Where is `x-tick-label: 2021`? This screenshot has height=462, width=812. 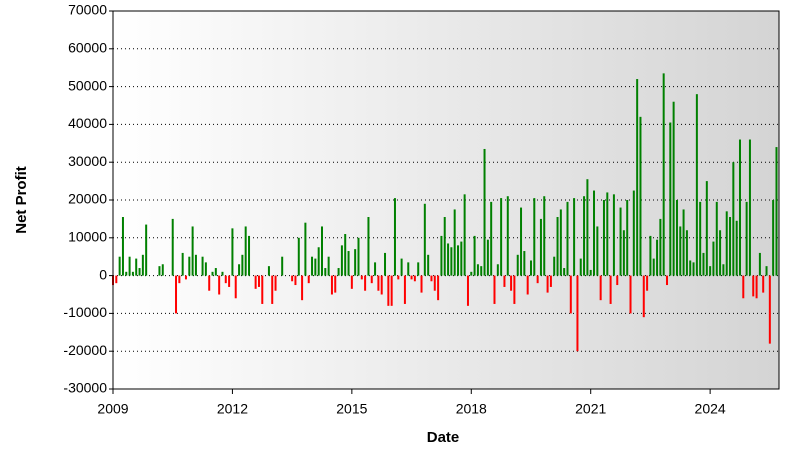
x-tick-label: 2021 is located at coordinates (590, 409).